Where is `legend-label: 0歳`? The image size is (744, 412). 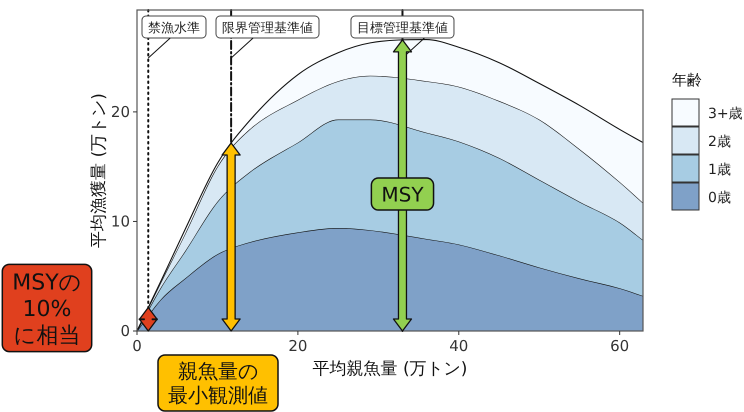 legend-label: 0歳 is located at coordinates (719, 198).